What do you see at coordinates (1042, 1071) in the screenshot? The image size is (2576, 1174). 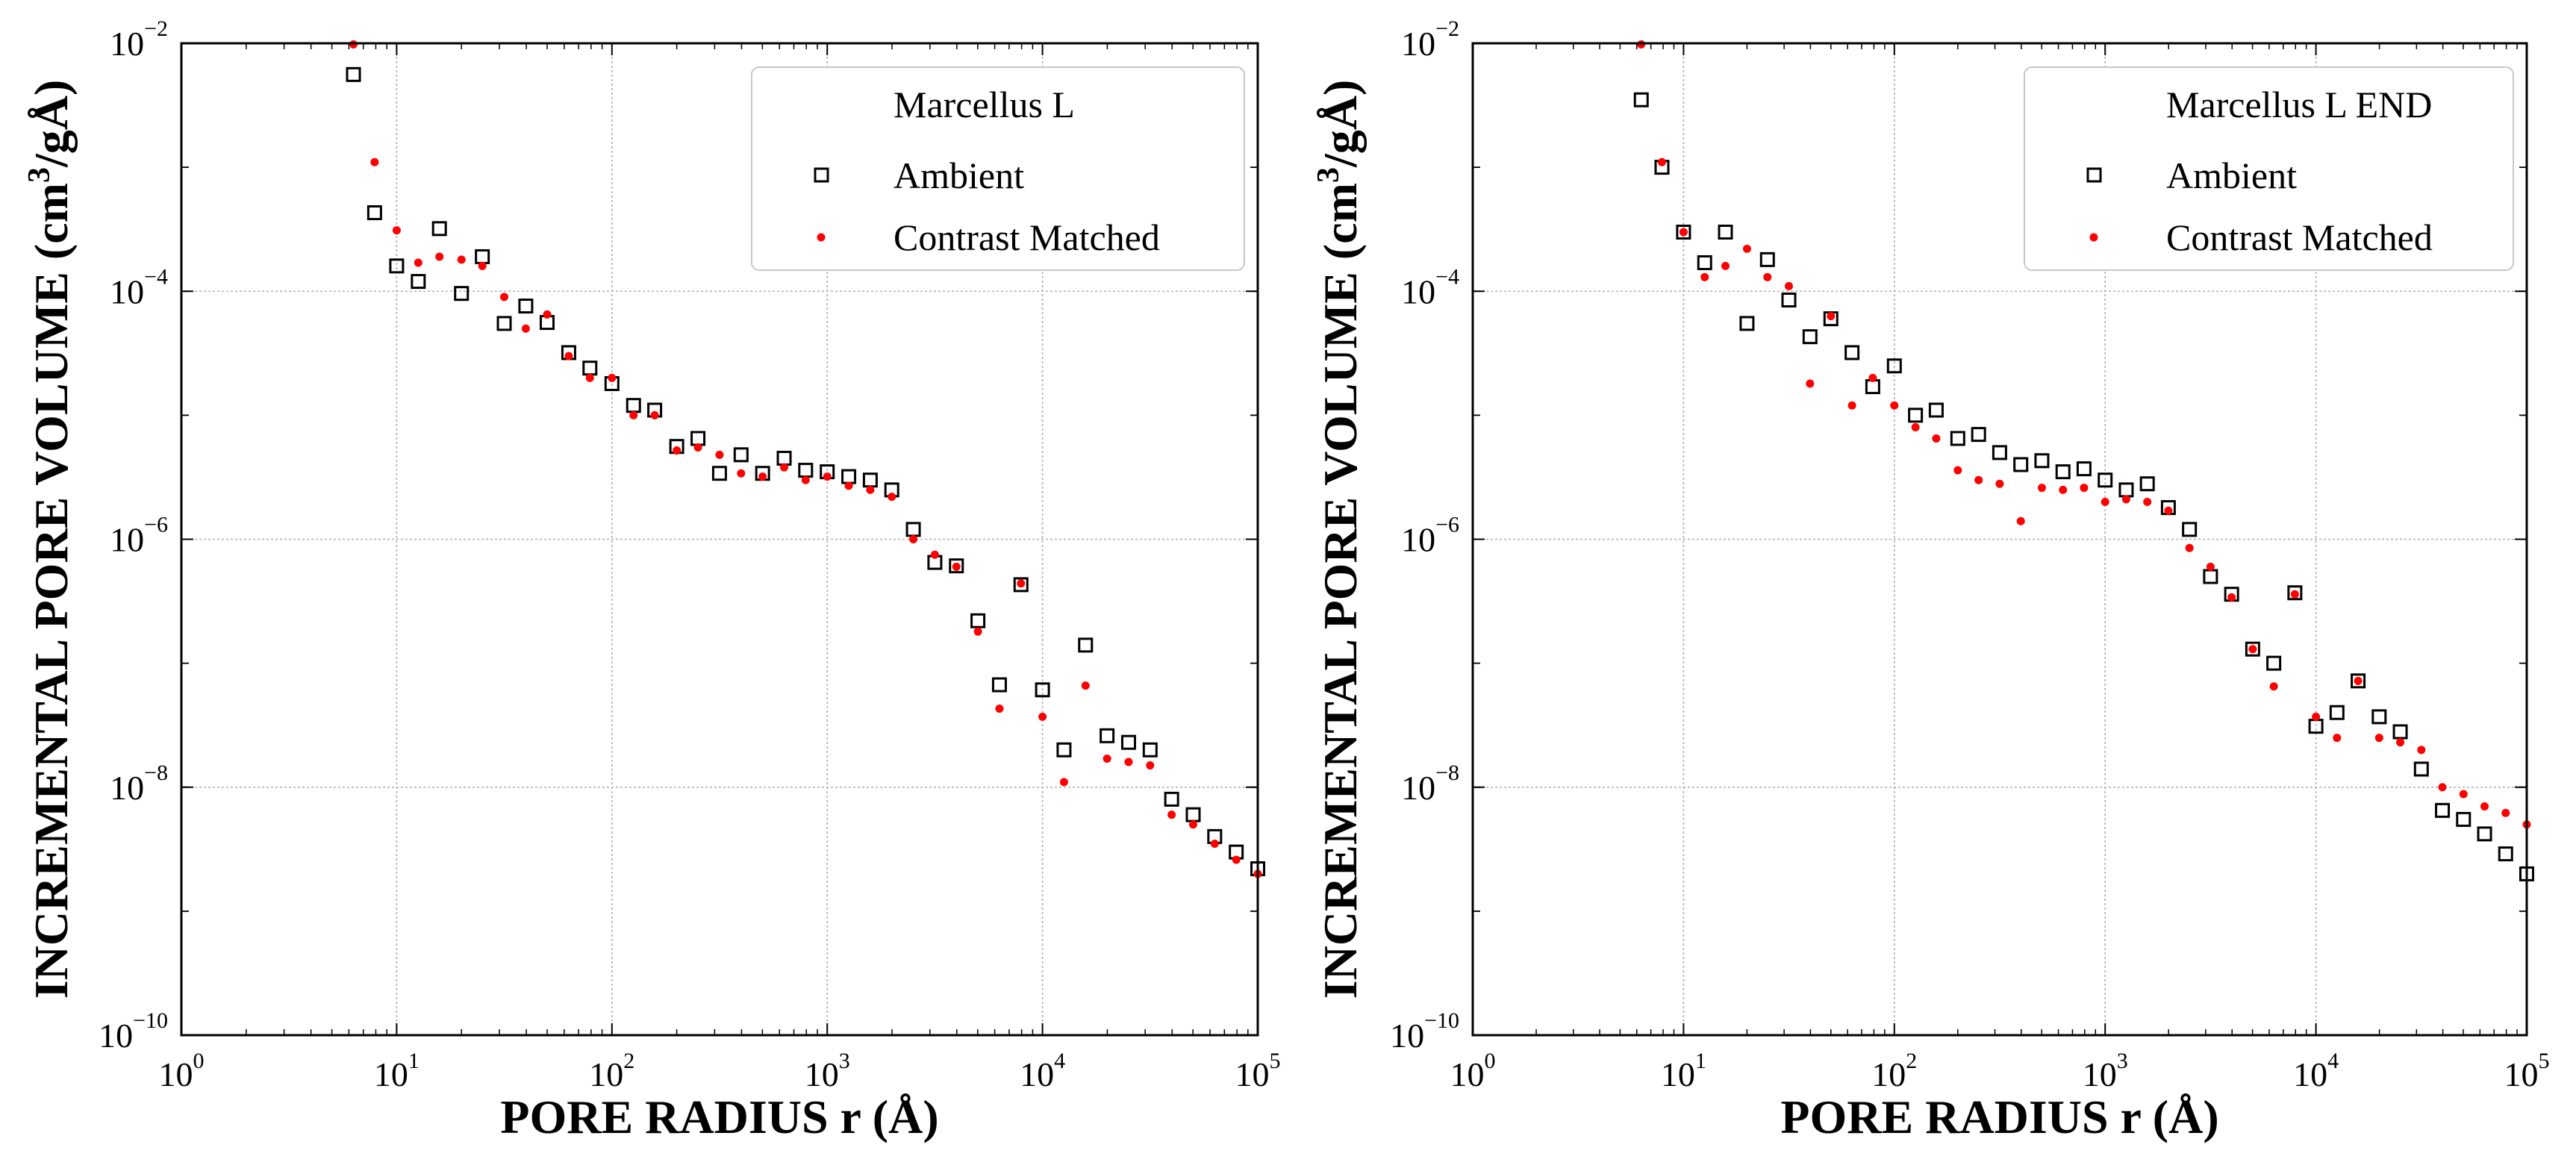 I see `x-tick-label: 10⁴` at bounding box center [1042, 1071].